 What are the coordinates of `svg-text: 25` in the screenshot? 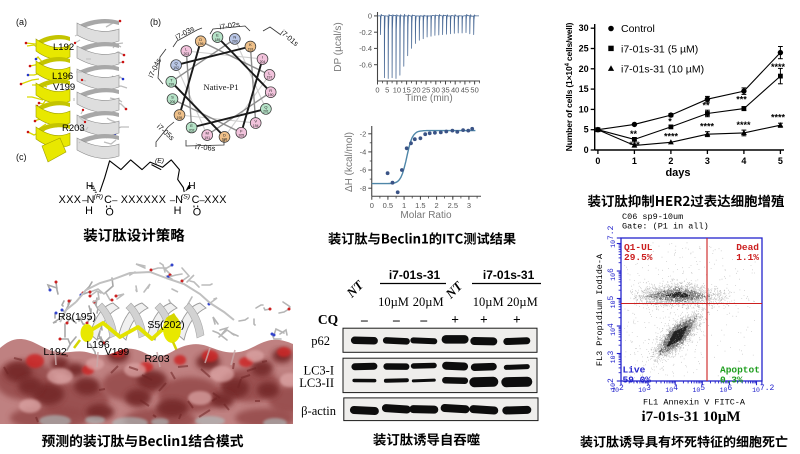 It's located at (584, 49).